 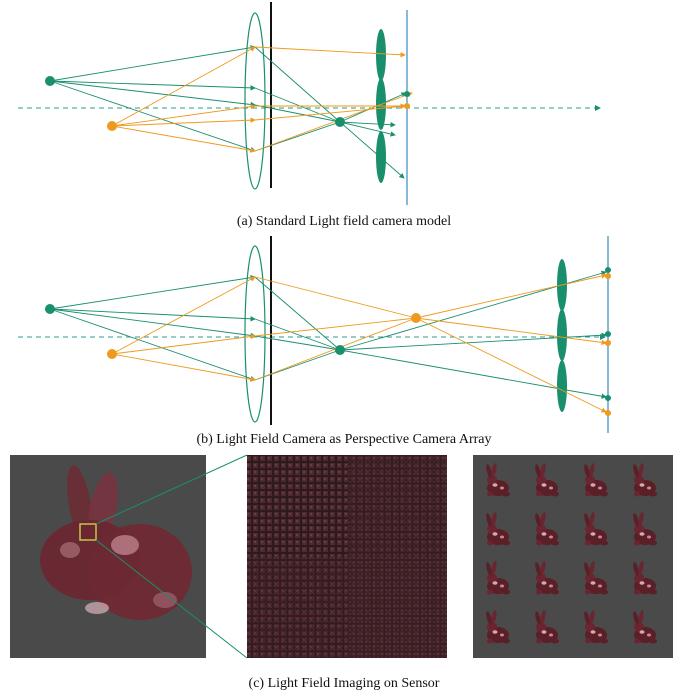 I want to click on orange-focus-point, so click(x=416, y=318).